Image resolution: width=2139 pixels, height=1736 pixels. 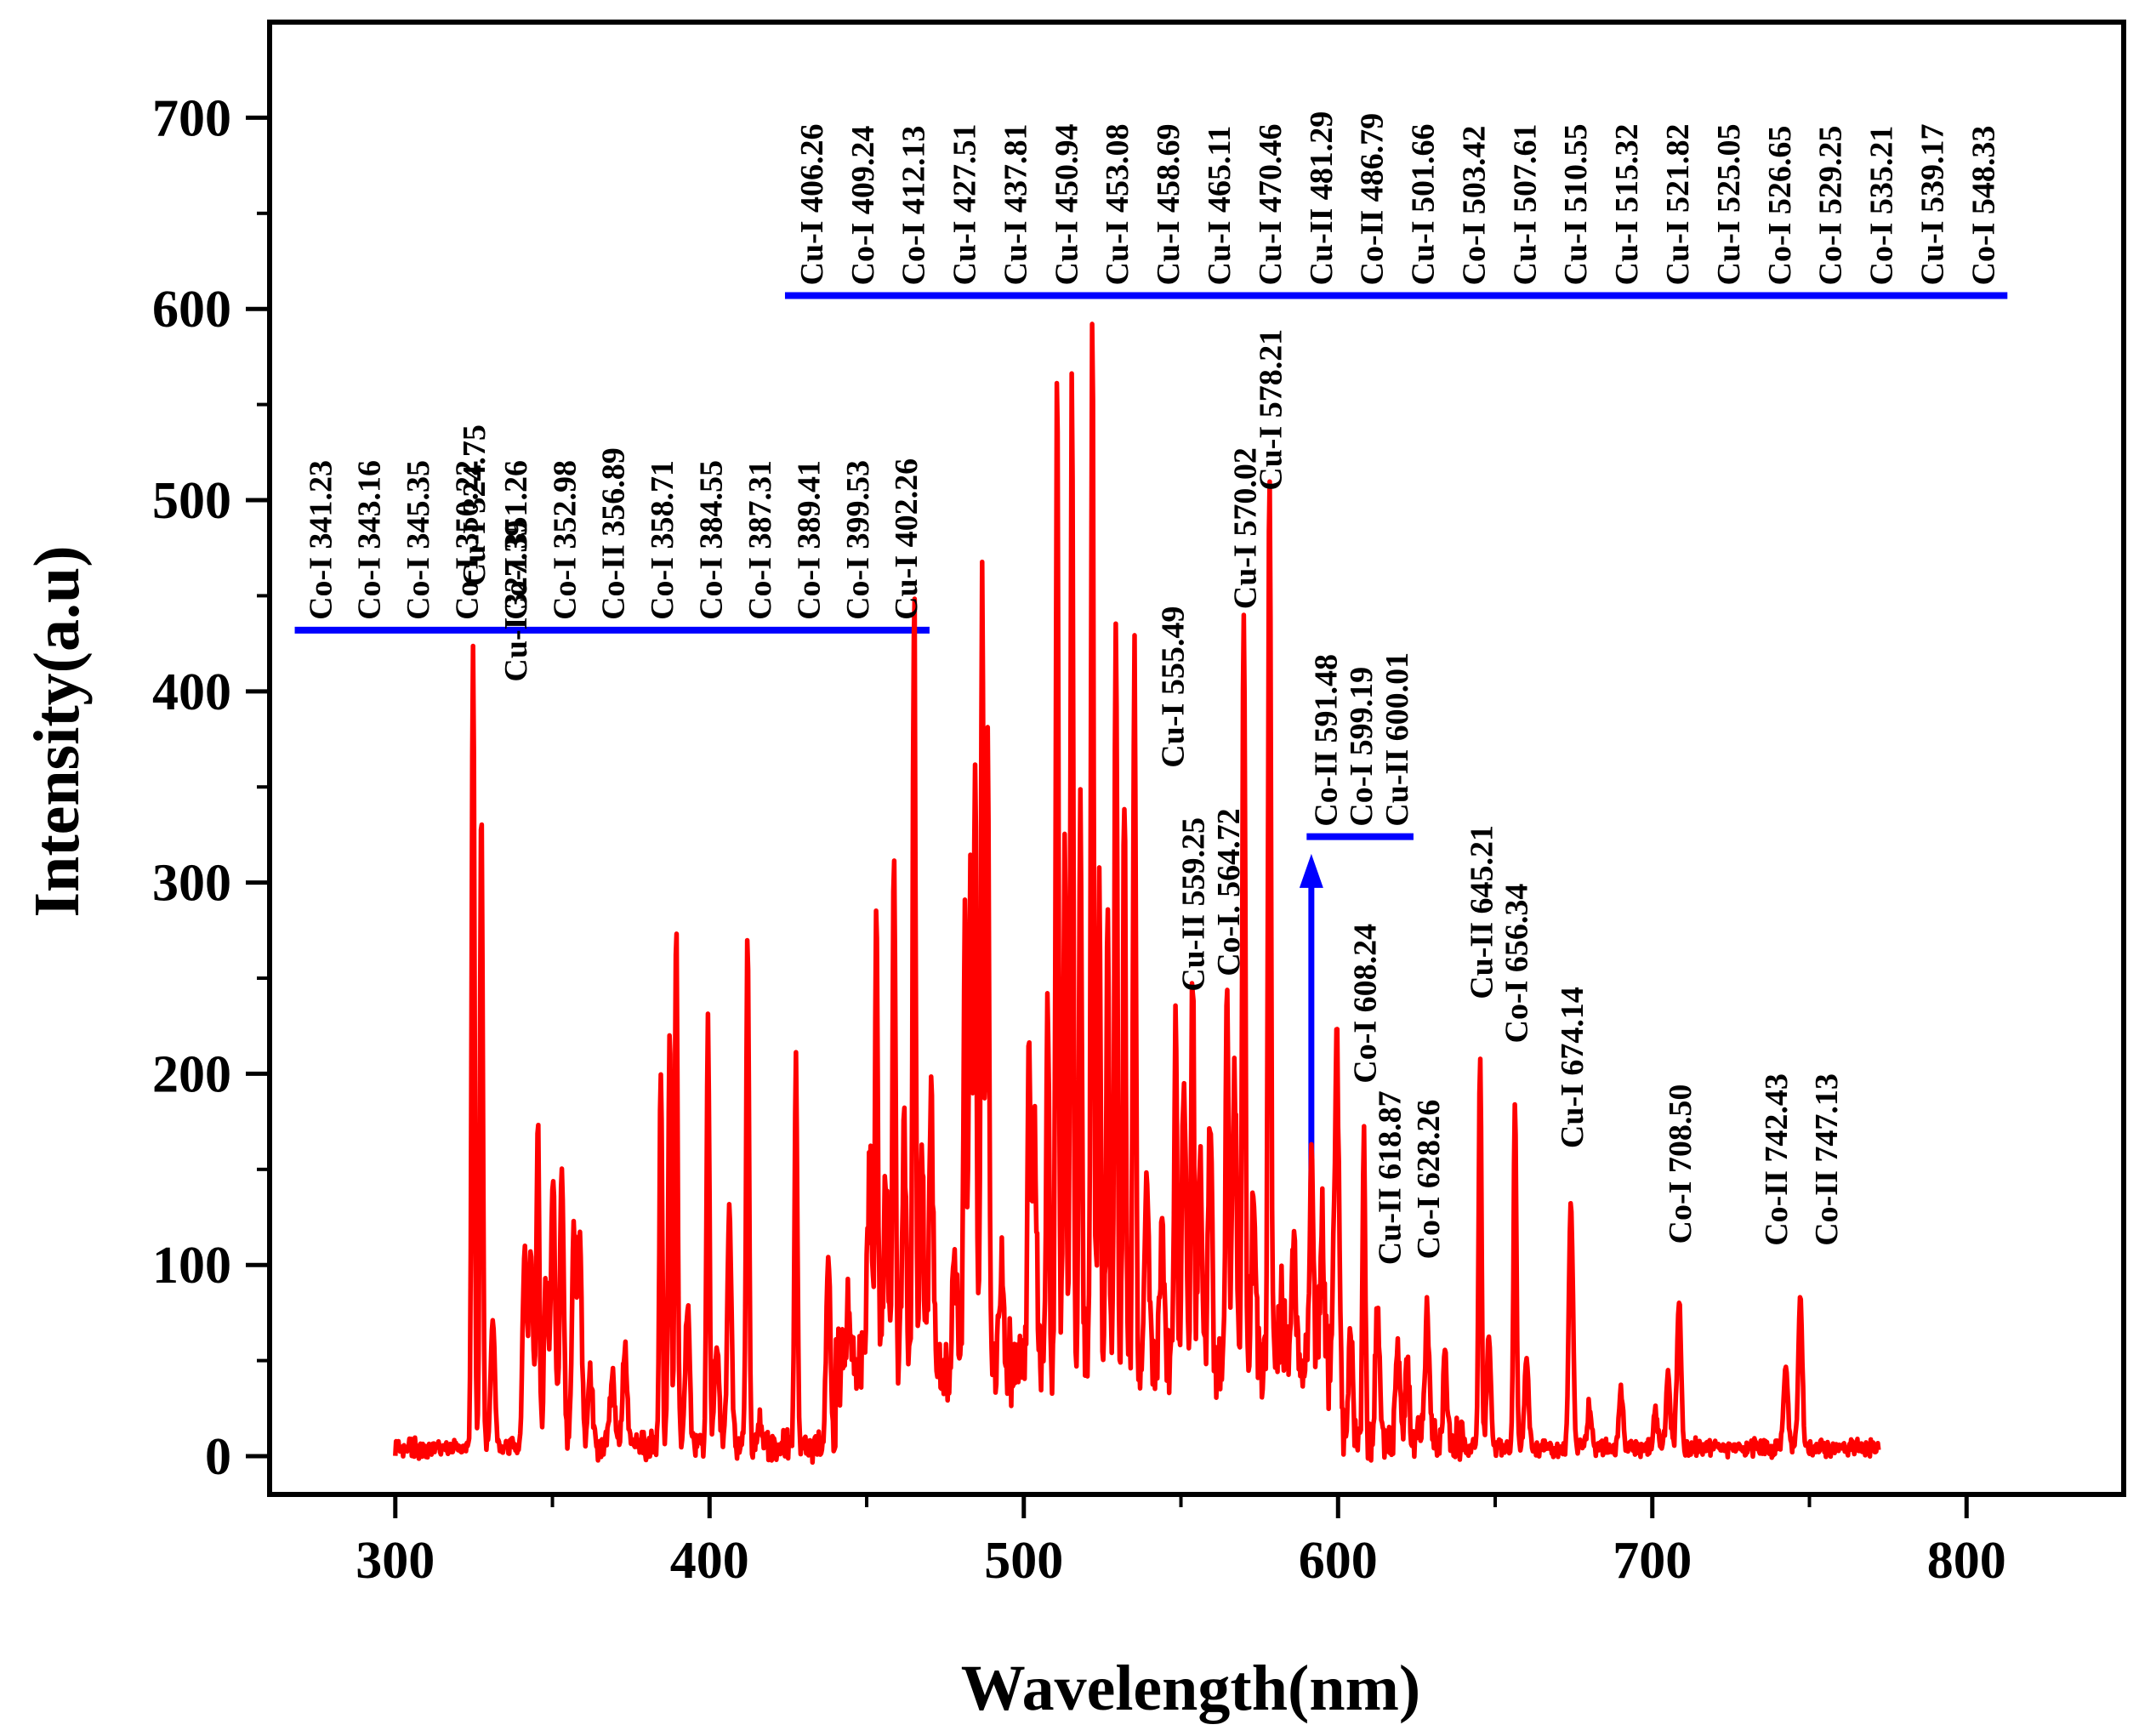 What do you see at coordinates (1678, 204) in the screenshot?
I see `grouped-peak-label: Cu-I 521.82` at bounding box center [1678, 204].